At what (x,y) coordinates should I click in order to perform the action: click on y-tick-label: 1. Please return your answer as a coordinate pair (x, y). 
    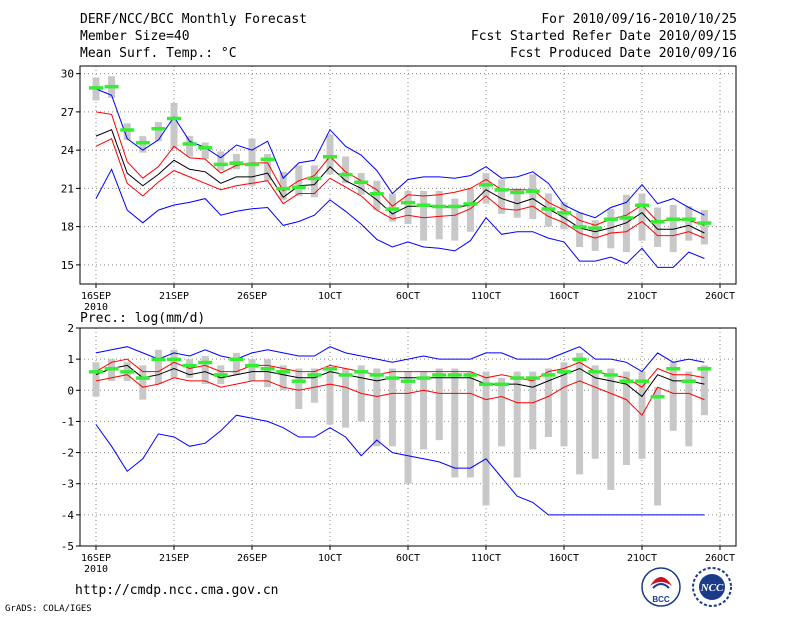
    Looking at the image, I should click on (70, 359).